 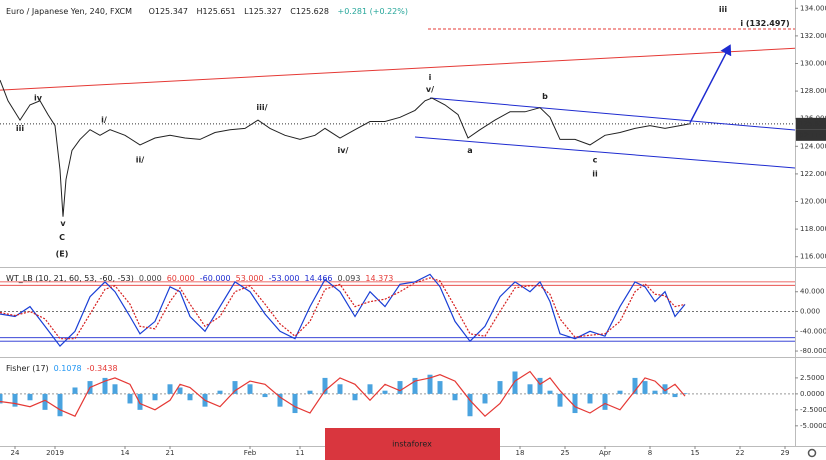 What do you see at coordinates (125, 453) in the screenshot?
I see `x-tick-label: 14` at bounding box center [125, 453].